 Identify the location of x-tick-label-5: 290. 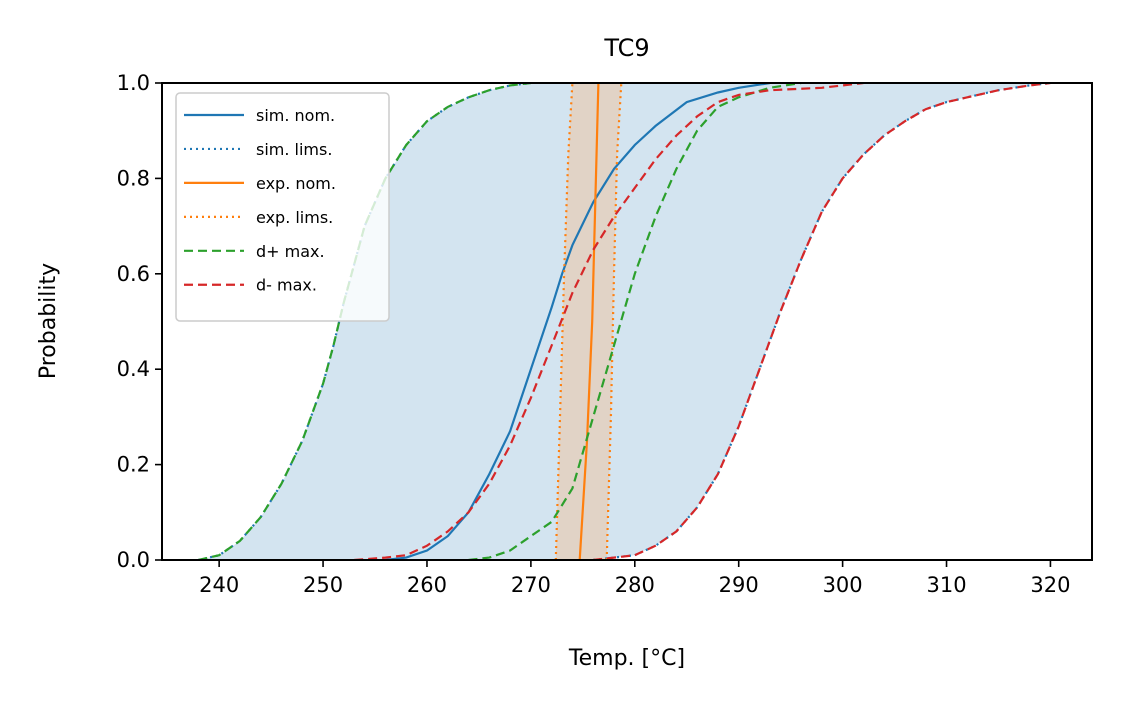
(739, 585).